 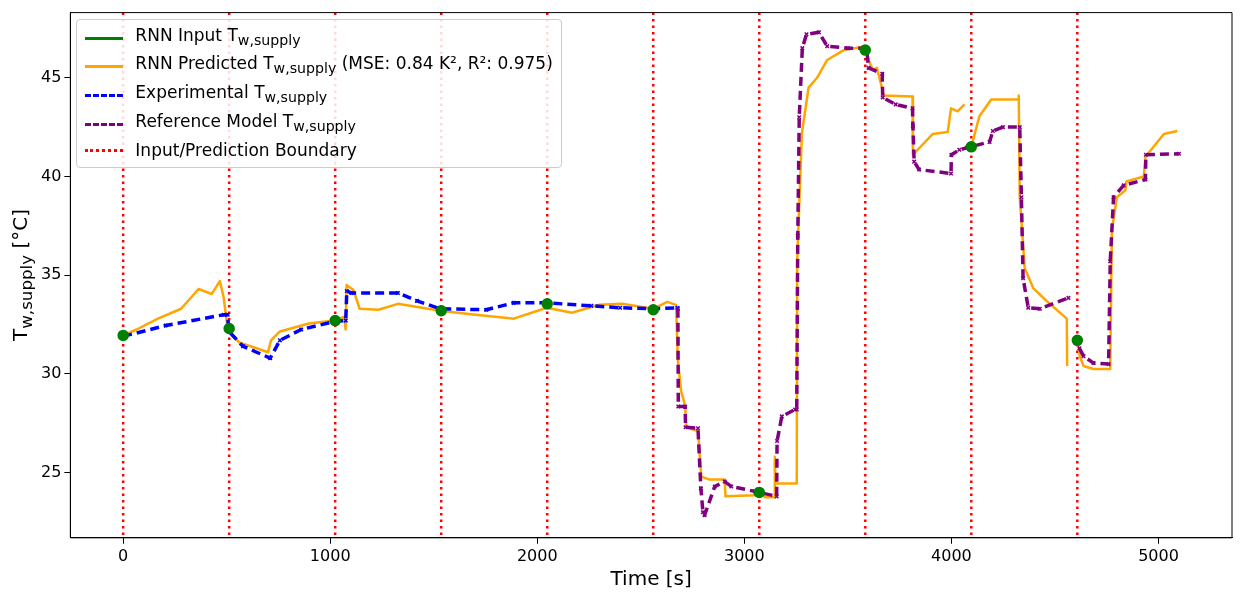 I want to click on x-tick-label: 4000, so click(x=951, y=555).